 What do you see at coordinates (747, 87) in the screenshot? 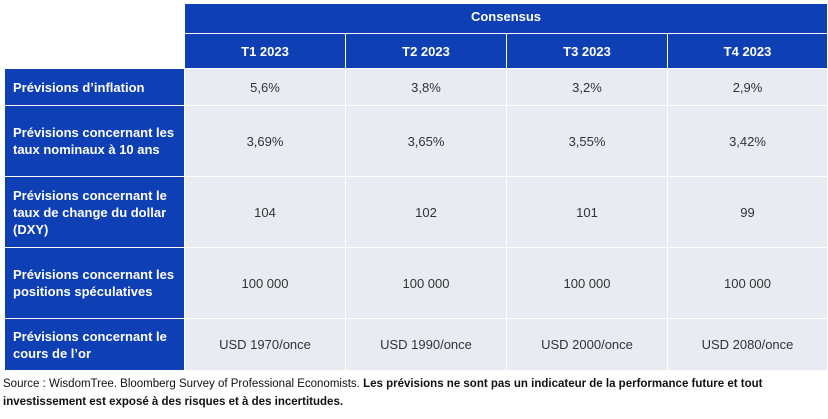
I see `table-cell: 2,9%` at bounding box center [747, 87].